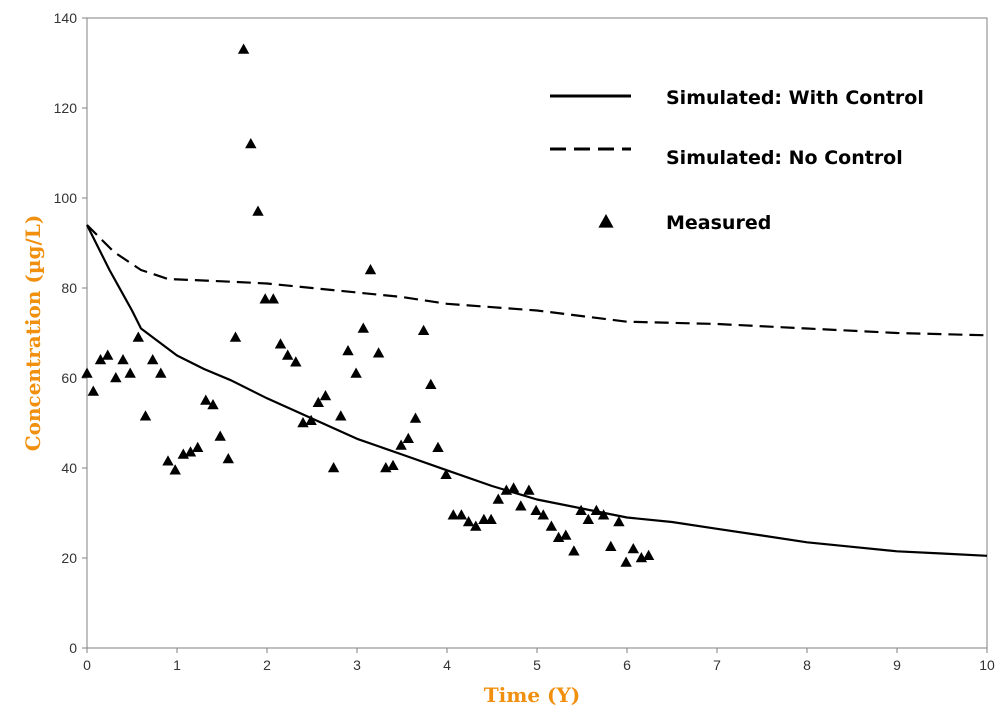 This screenshot has width=1007, height=715. I want to click on x-tick-label: 5, so click(537, 665).